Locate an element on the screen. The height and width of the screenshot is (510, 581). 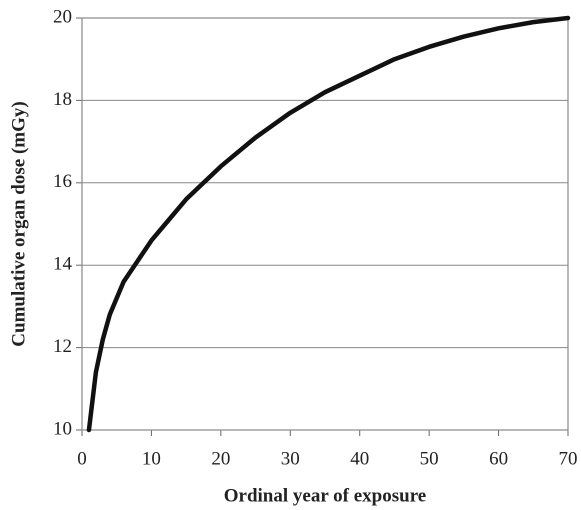
y-tick-label: 16 is located at coordinates (62, 181).